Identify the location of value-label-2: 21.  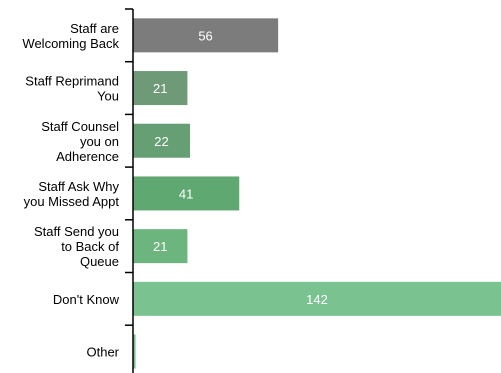
(160, 88).